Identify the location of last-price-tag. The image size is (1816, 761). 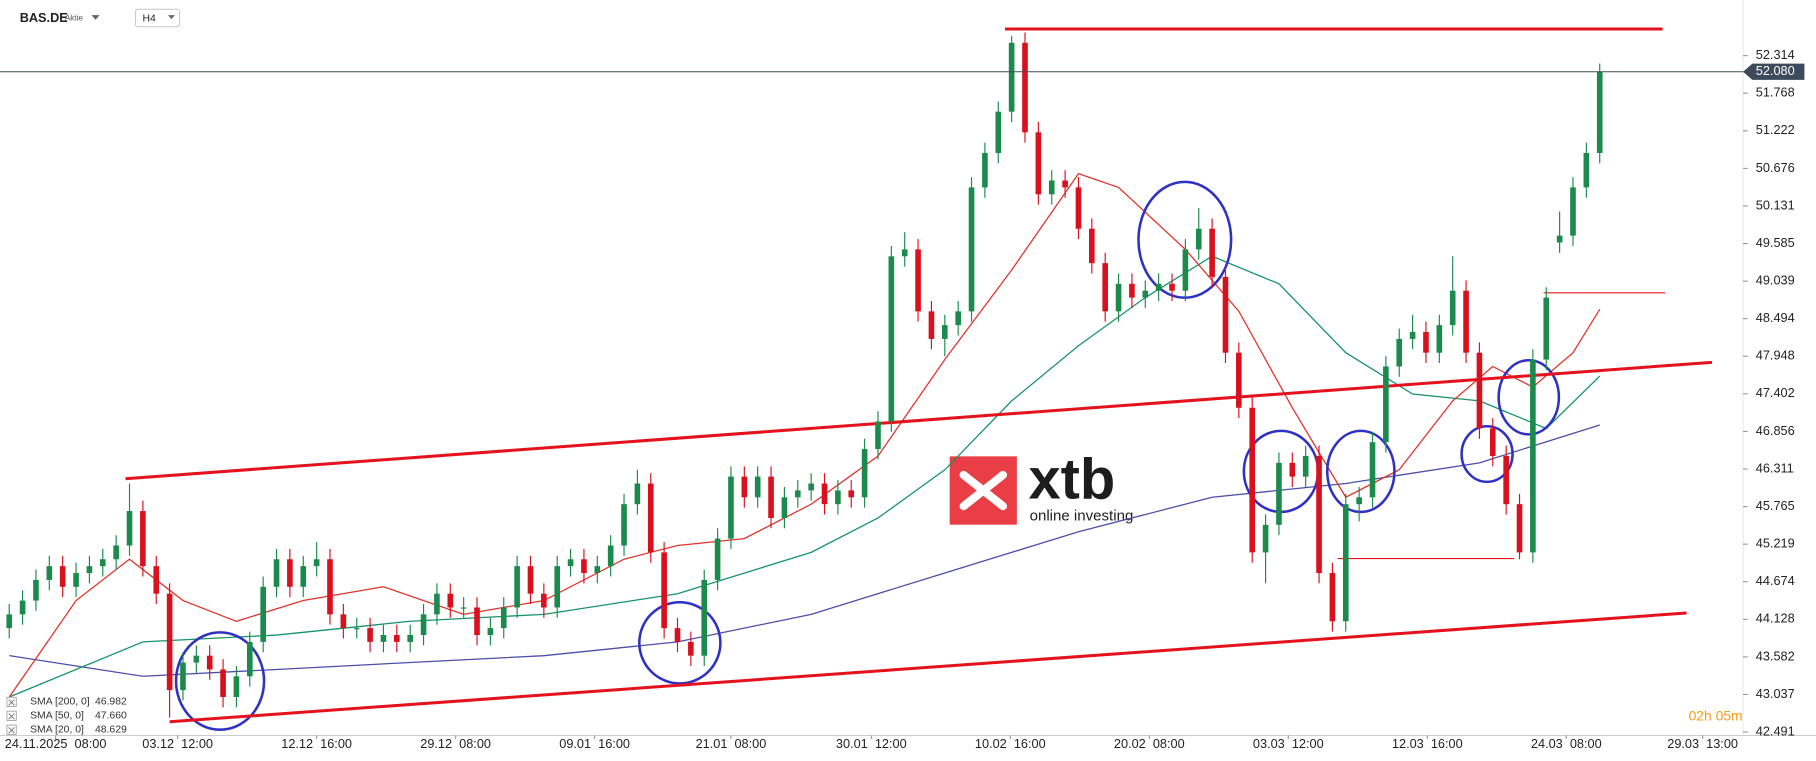
(1774, 71).